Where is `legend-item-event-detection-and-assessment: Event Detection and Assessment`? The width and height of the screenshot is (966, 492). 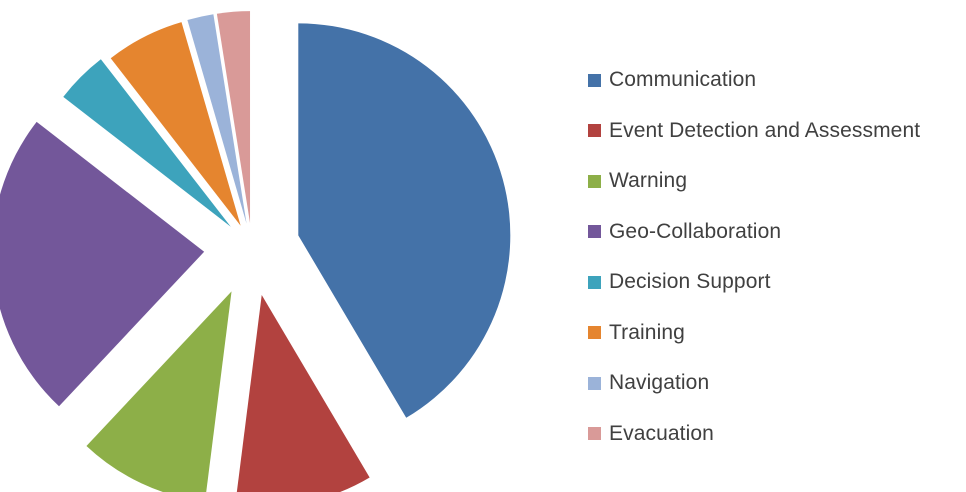 legend-item-event-detection-and-assessment: Event Detection and Assessment is located at coordinates (754, 131).